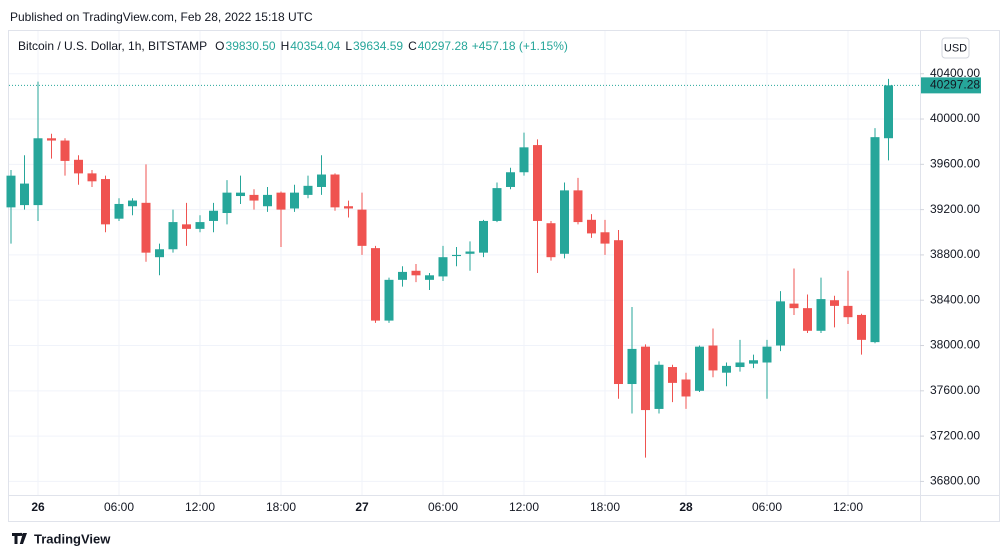 The image size is (1002, 556). Describe the element at coordinates (19, 538) in the screenshot. I see `brand-logo` at that location.